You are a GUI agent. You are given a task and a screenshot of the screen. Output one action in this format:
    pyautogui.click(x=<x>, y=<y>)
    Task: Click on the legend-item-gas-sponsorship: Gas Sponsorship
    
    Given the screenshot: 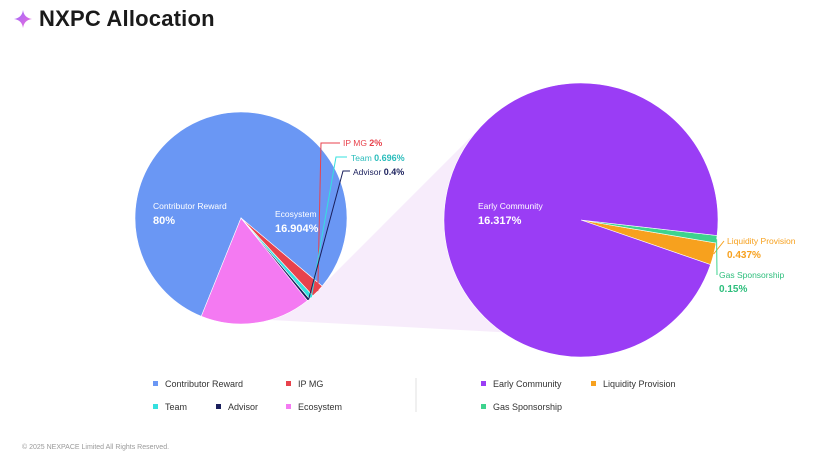 What is the action you would take?
    pyautogui.click(x=521, y=407)
    